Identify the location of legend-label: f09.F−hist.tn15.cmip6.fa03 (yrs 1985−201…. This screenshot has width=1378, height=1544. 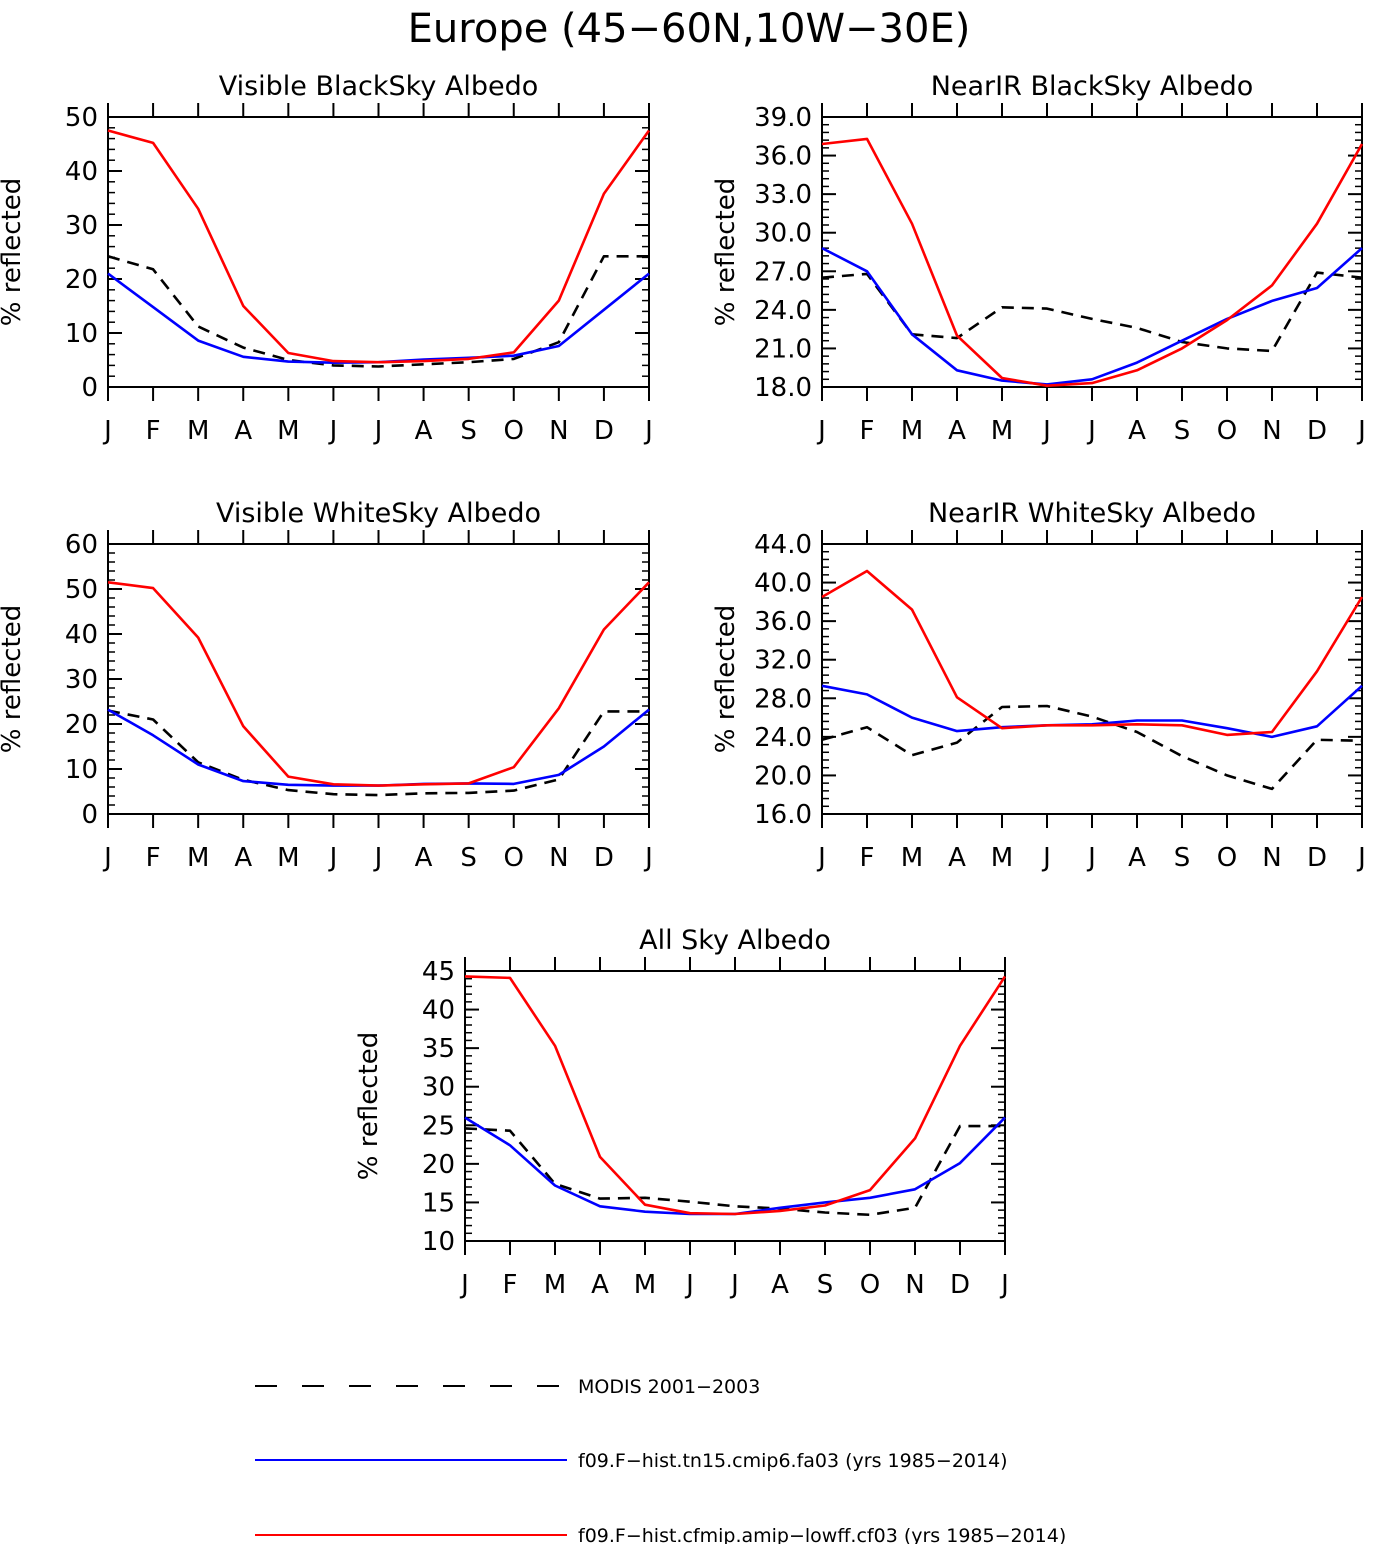
(793, 1461).